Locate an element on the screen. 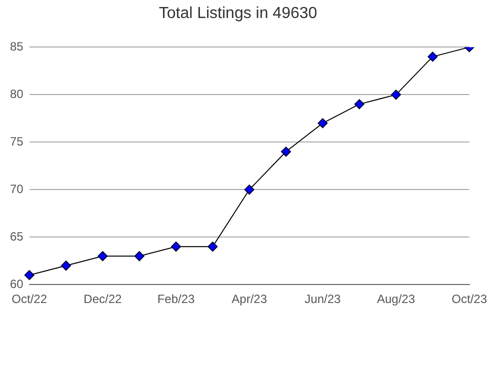 The width and height of the screenshot is (490, 380). x-tick-label: Apr/23 is located at coordinates (250, 299).